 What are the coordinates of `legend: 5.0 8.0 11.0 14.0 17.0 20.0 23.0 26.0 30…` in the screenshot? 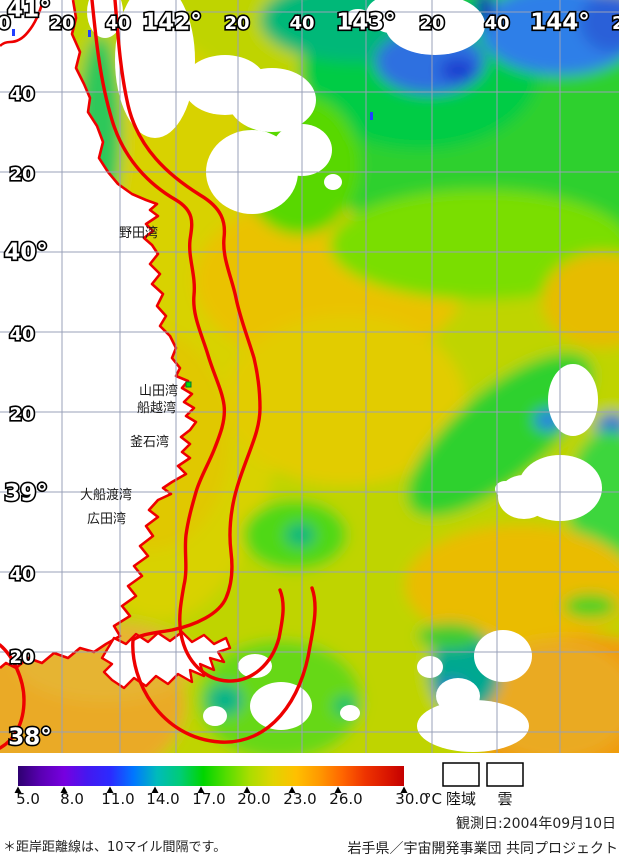 It's located at (269, 785).